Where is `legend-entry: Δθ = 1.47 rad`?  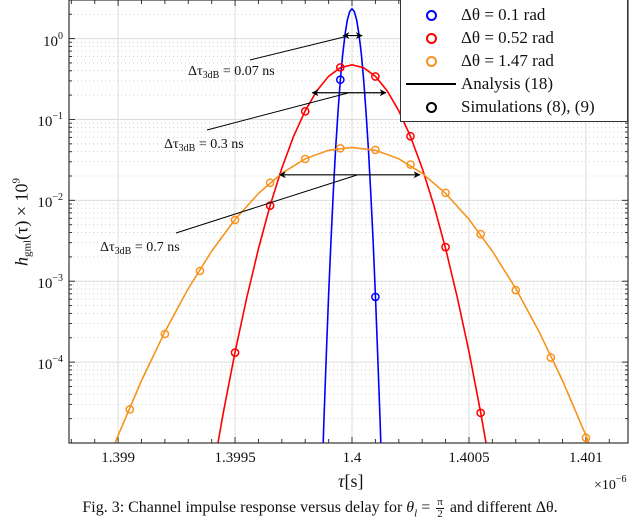 legend-entry: Δθ = 1.47 rad is located at coordinates (514, 61).